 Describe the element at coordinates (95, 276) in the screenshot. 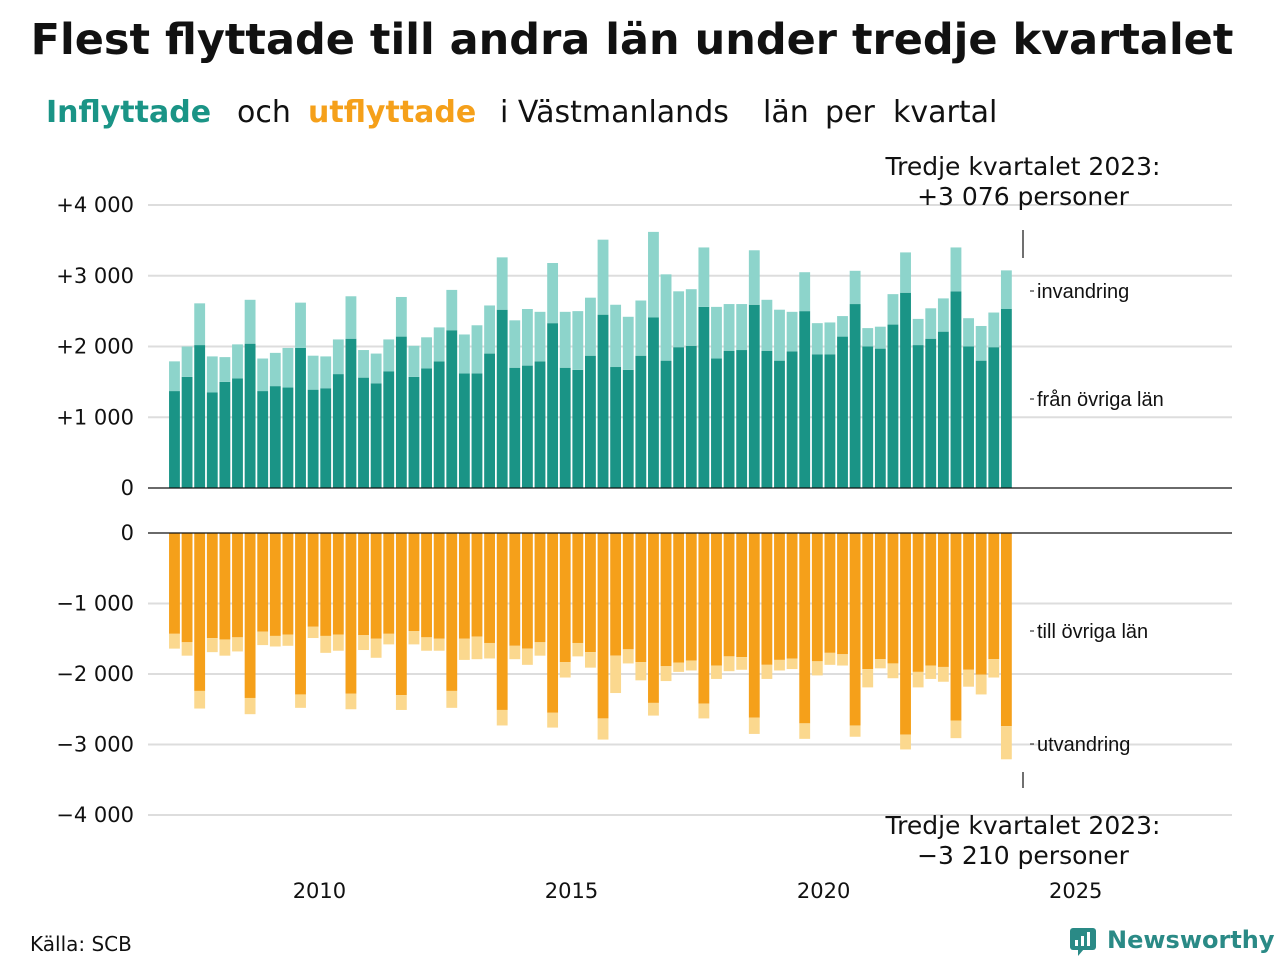

I see `top-y-tick-label: +3 000` at that location.